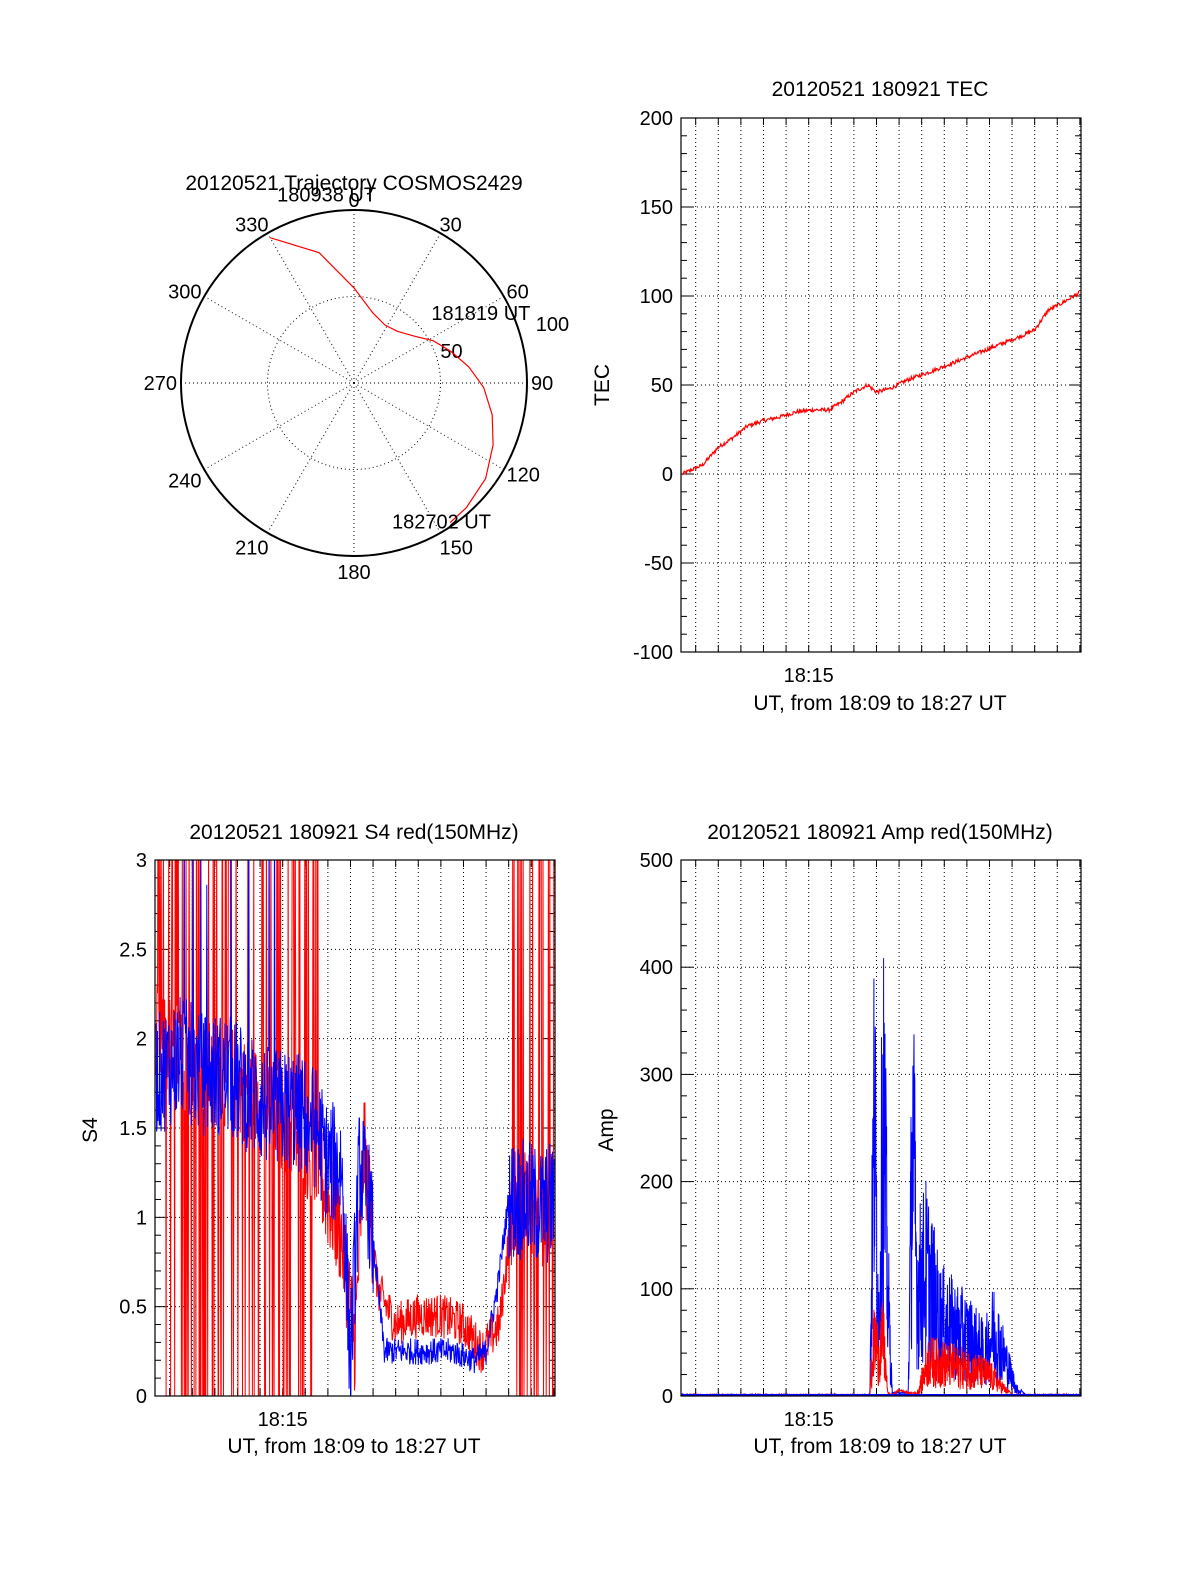 The width and height of the screenshot is (1200, 1575). What do you see at coordinates (879, 1446) in the screenshot?
I see `amp-x-axis-label: UT, from 18:09 to 18:27 UT` at bounding box center [879, 1446].